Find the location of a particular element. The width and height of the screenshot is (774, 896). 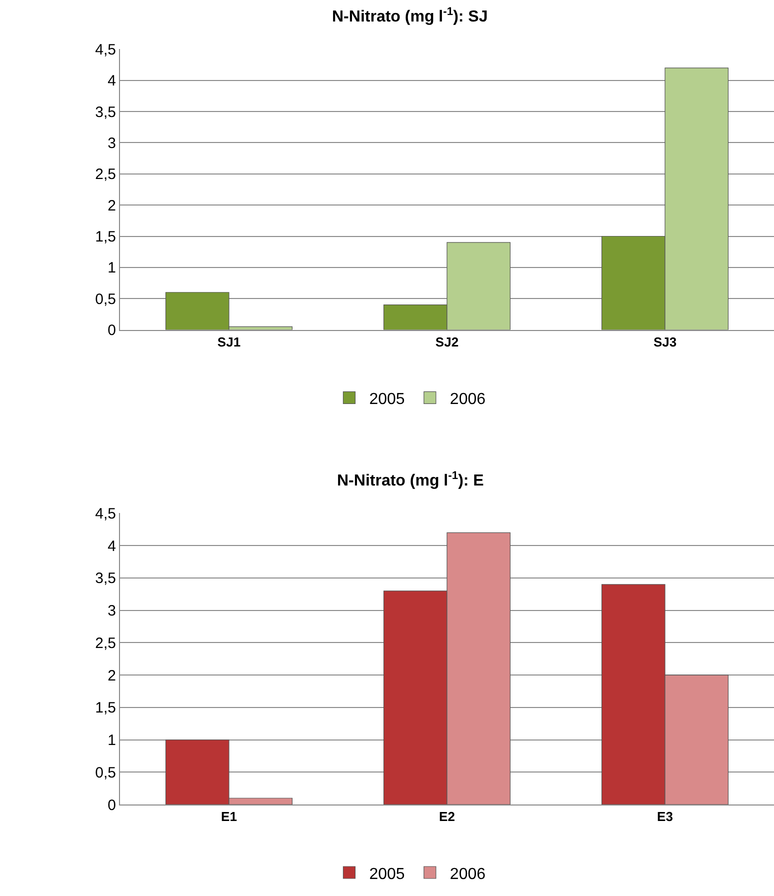

x-tick-label: SJ1 is located at coordinates (229, 342).